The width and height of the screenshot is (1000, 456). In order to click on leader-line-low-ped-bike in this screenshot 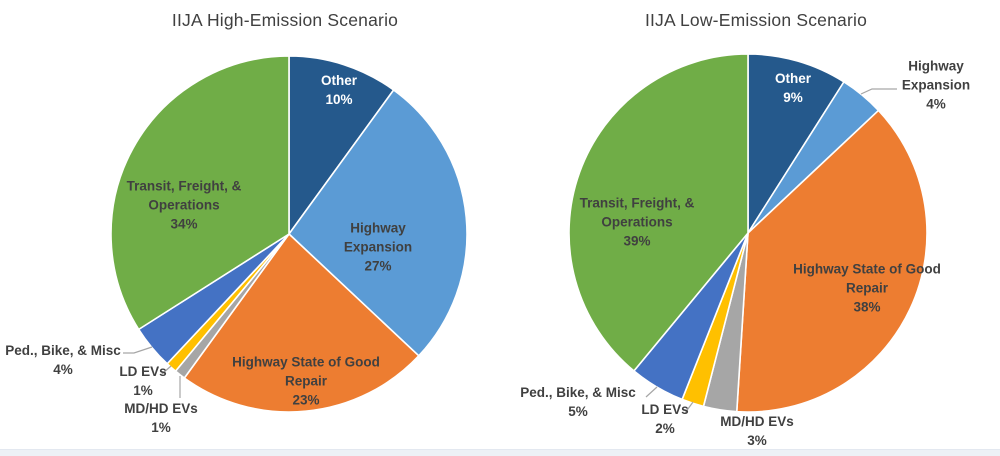, I will do `click(651, 392)`.